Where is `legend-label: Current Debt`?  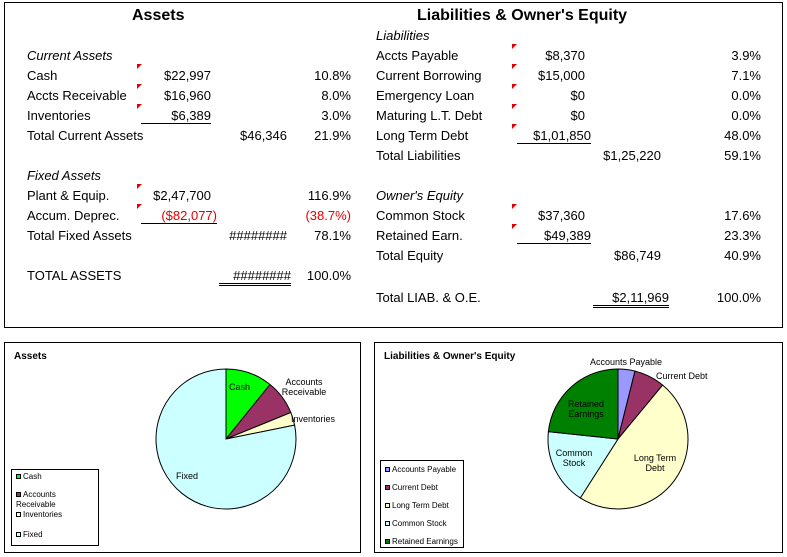
legend-label: Current Debt is located at coordinates (415, 487).